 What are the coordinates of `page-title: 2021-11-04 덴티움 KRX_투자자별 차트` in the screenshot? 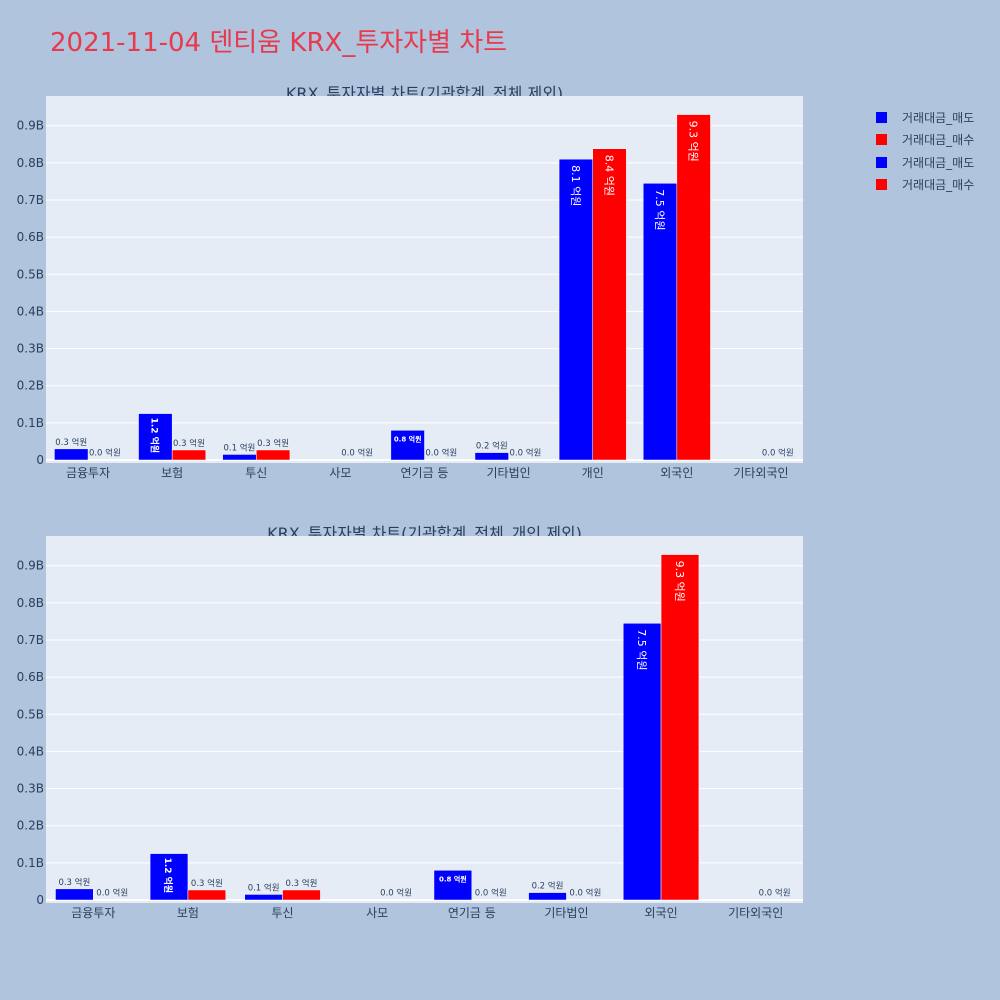 It's located at (279, 43).